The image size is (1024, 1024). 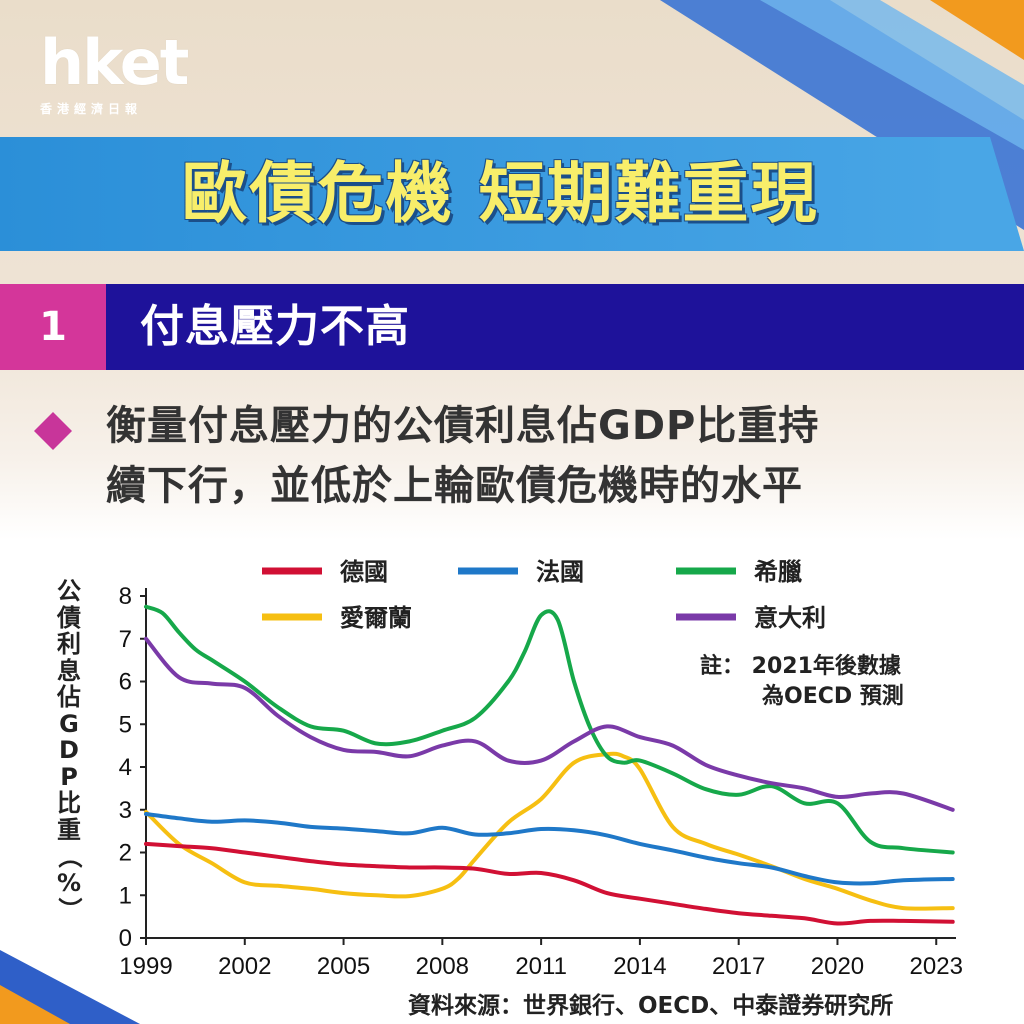 I want to click on y-axis-label-char: D, so click(x=69, y=750).